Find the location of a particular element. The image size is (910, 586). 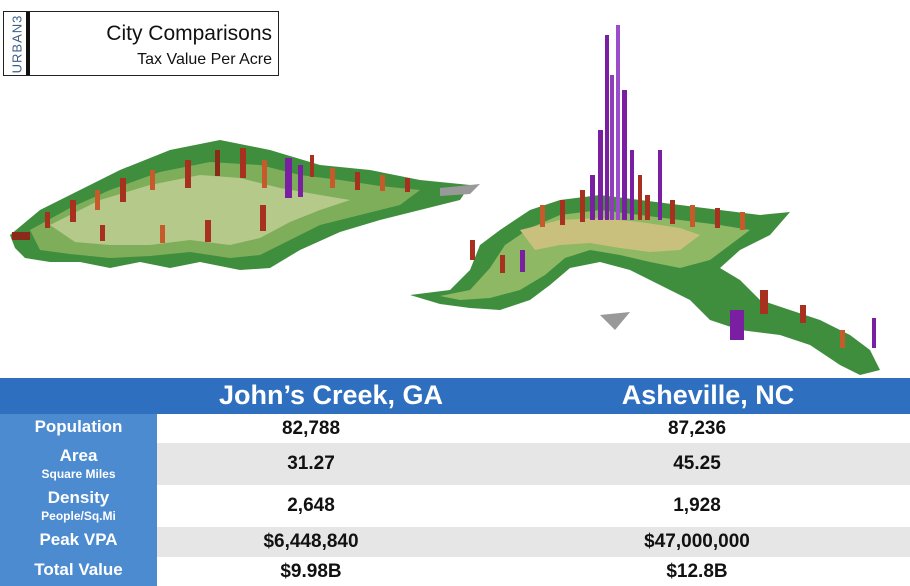

row-label-text: Population is located at coordinates (78, 426).